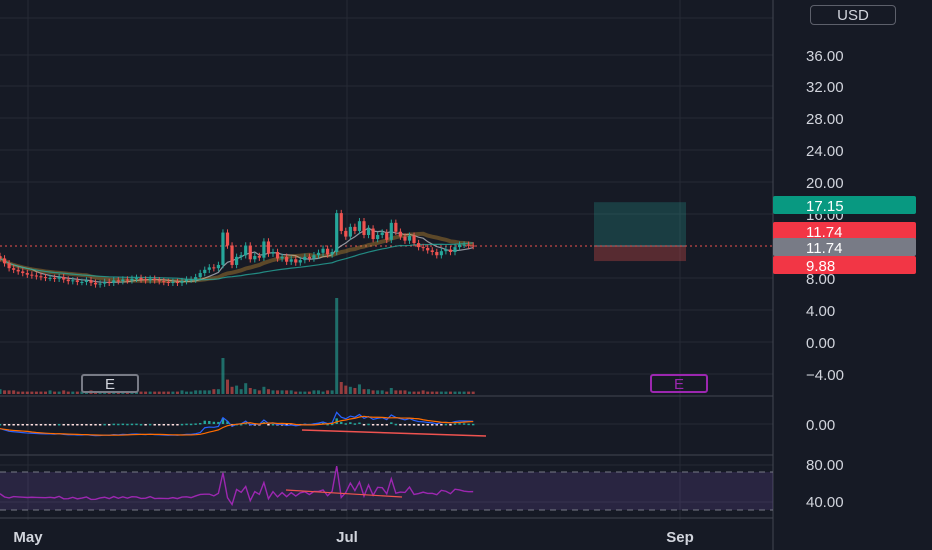 Image resolution: width=932 pixels, height=550 pixels. What do you see at coordinates (679, 383) in the screenshot?
I see `earnings-marker-box` at bounding box center [679, 383].